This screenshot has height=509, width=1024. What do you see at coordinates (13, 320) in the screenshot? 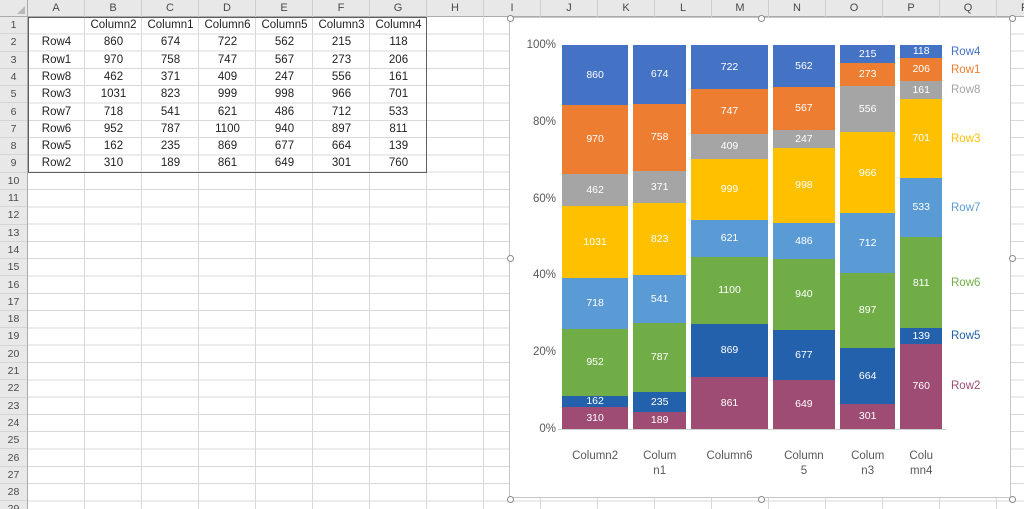
I see `row-header-18: 18` at bounding box center [13, 320].